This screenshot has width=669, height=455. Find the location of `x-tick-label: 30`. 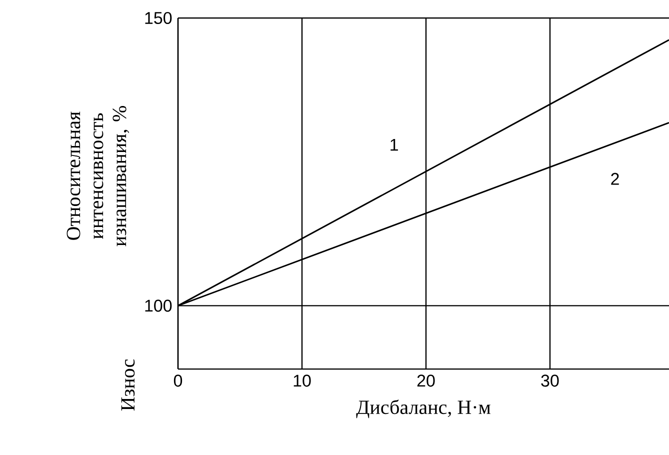

x-tick-label: 30 is located at coordinates (550, 380).